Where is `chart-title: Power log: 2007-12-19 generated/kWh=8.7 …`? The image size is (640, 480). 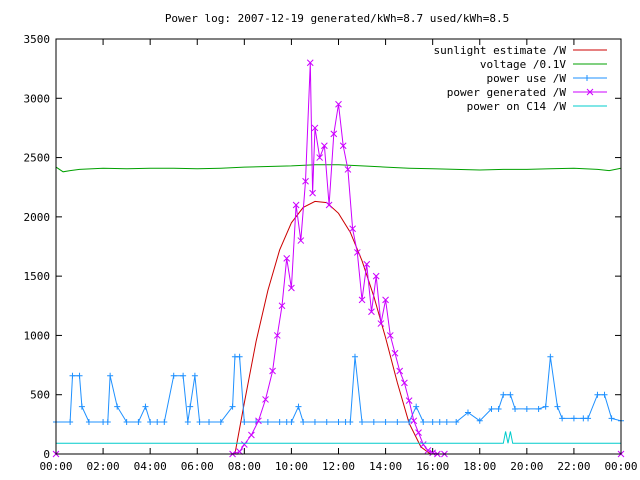
chart-title: Power log: 2007-12-19 generated/kWh=8.7 … is located at coordinates (337, 18).